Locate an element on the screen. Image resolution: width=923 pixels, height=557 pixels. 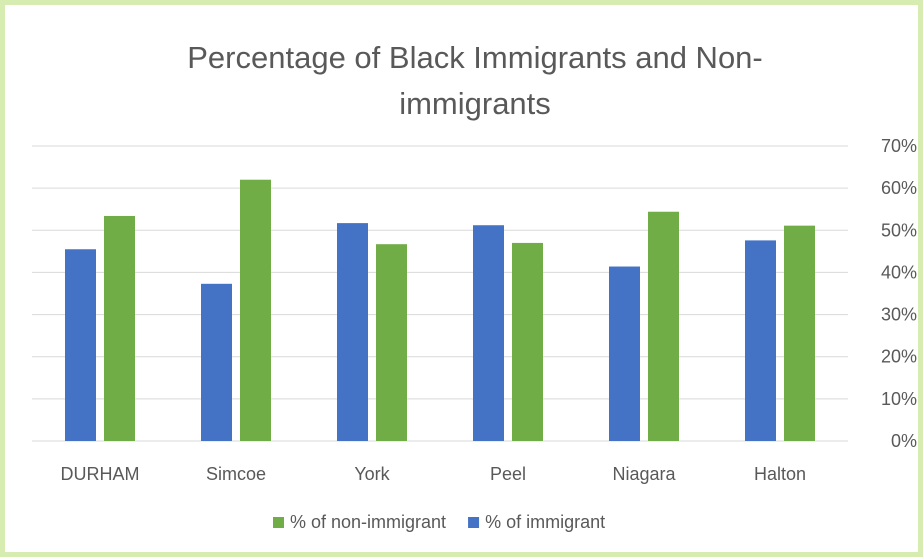
x-category-label: Halton is located at coordinates (780, 474).